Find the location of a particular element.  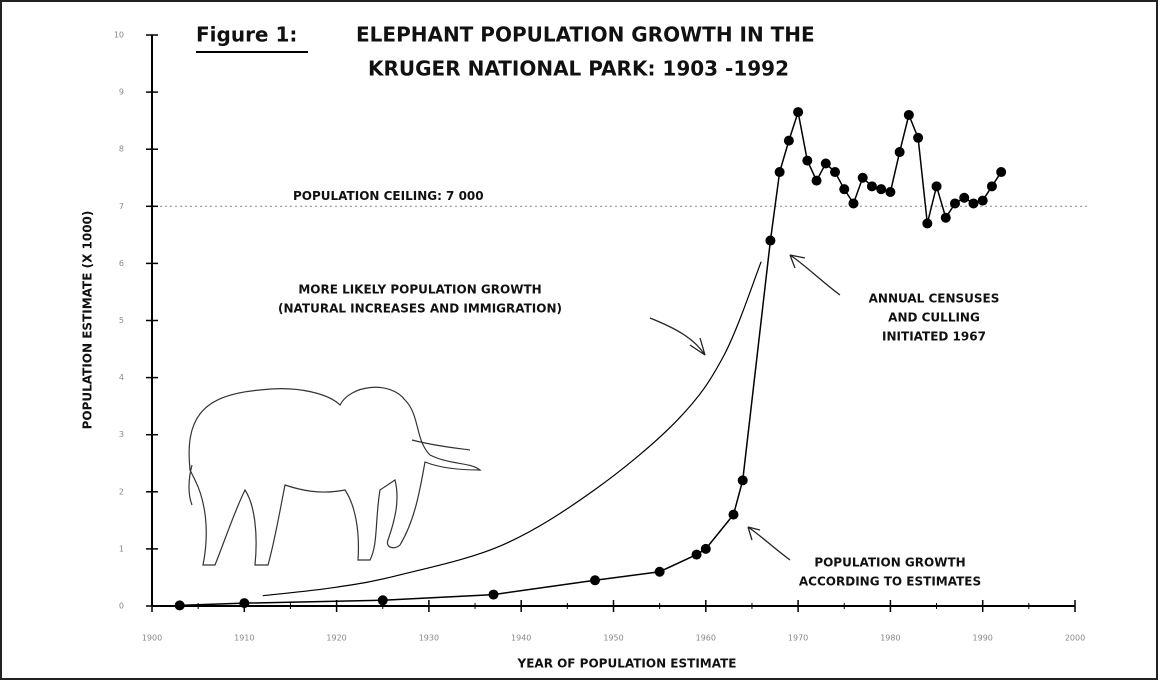

annotation: INITIATED 1967 is located at coordinates (934, 337).